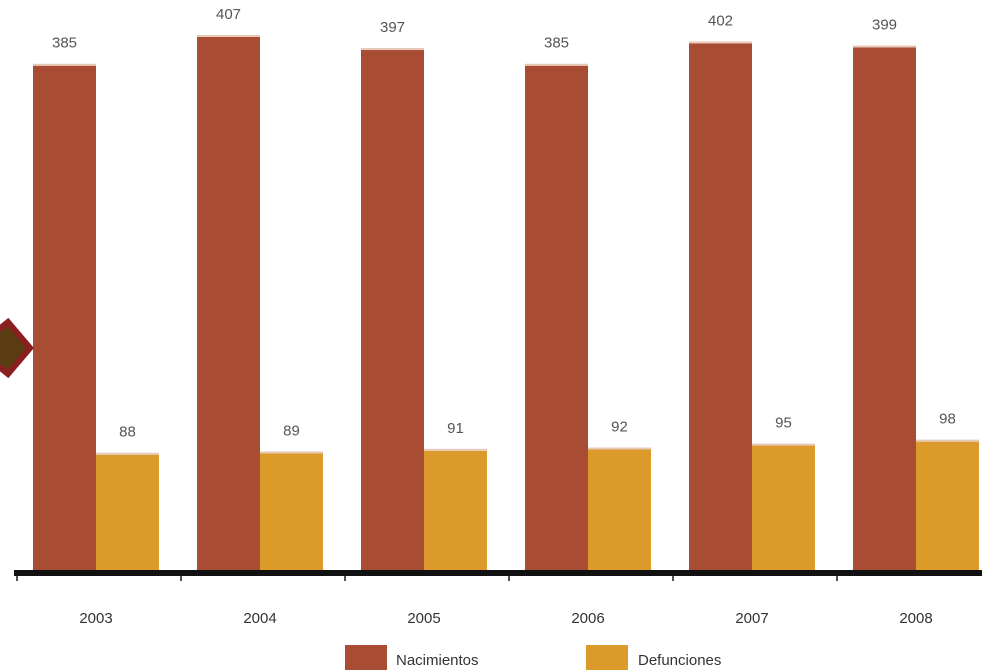  What do you see at coordinates (533, 657) in the screenshot?
I see `legend: Nacimientos Defunciones` at bounding box center [533, 657].